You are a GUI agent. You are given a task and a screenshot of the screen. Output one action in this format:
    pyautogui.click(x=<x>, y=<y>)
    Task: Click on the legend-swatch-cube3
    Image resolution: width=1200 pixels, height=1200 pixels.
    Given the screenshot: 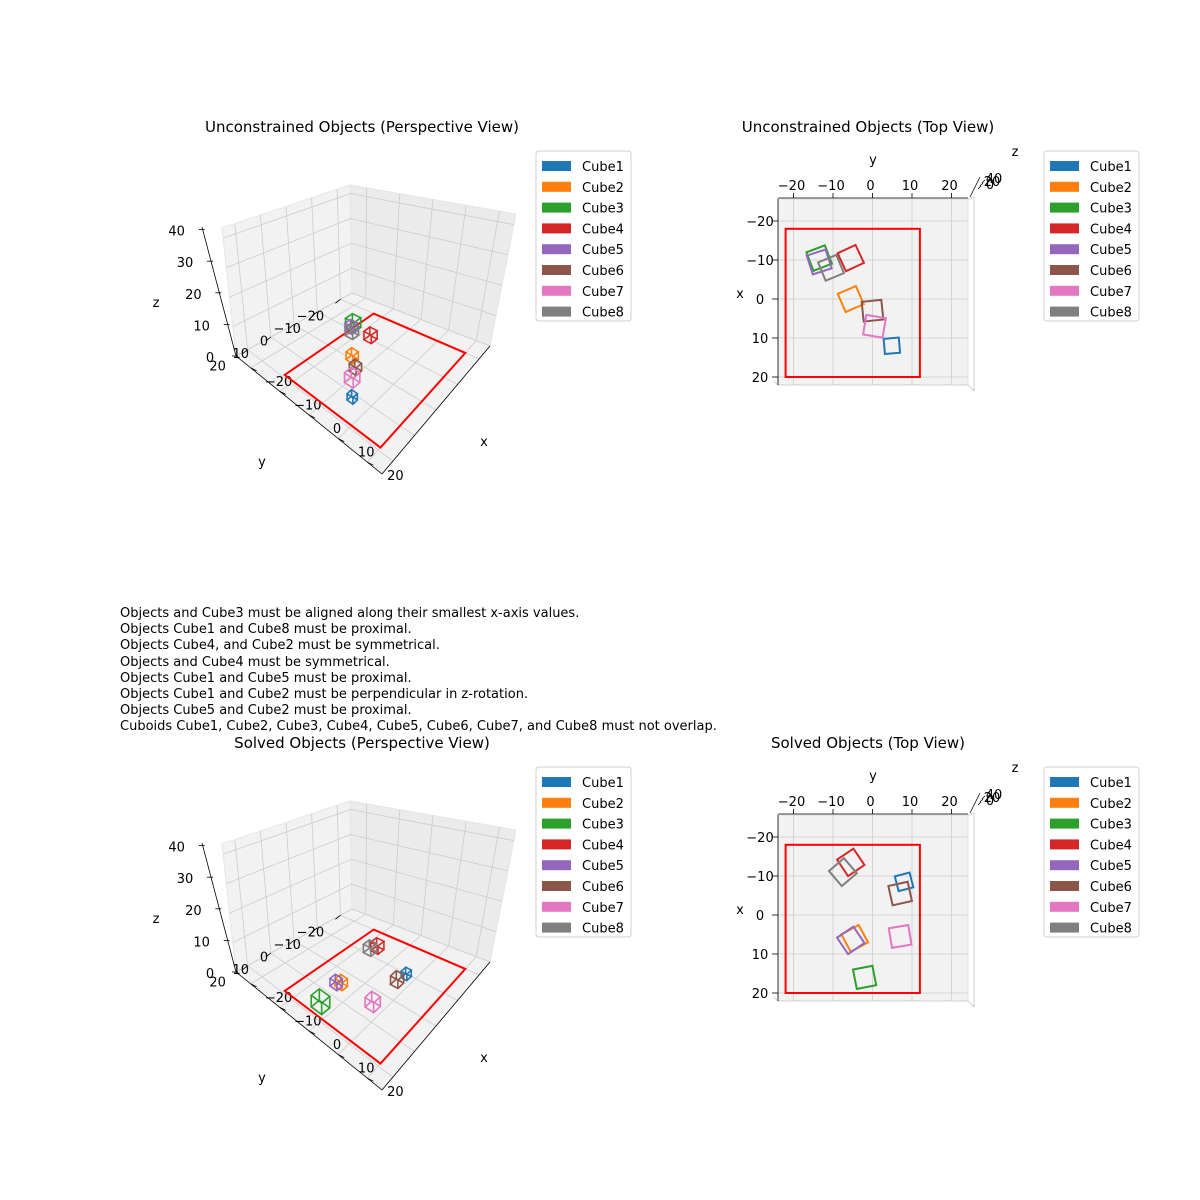 What is the action you would take?
    pyautogui.click(x=1064, y=823)
    